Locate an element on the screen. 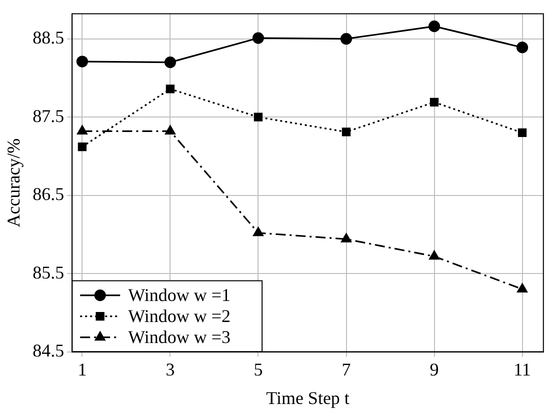 Image resolution: width=550 pixels, height=414 pixels. x-axis-title: Time Step t is located at coordinates (308, 398).